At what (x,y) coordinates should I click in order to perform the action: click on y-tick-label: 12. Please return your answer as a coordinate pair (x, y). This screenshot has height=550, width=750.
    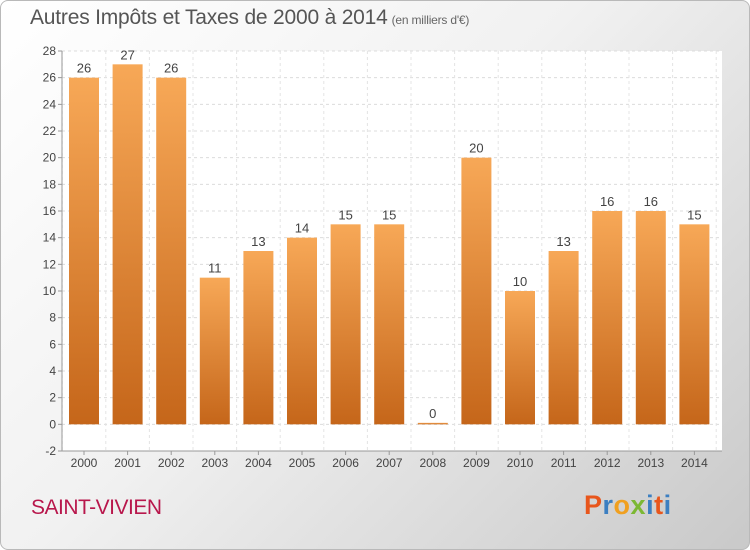
    Looking at the image, I should click on (50, 264).